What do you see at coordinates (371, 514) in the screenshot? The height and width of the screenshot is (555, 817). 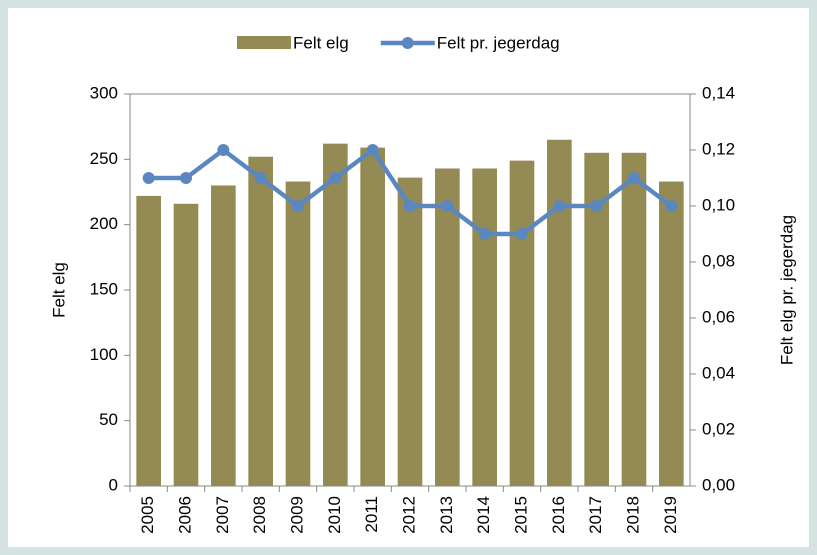 I see `x-tick-label: 2011` at bounding box center [371, 514].